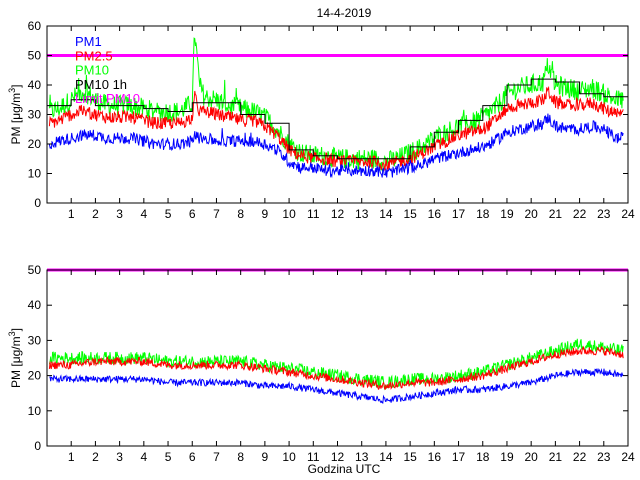  Describe the element at coordinates (101, 84) in the screenshot. I see `legend-item-pm10-1h: PM10 1h` at that location.